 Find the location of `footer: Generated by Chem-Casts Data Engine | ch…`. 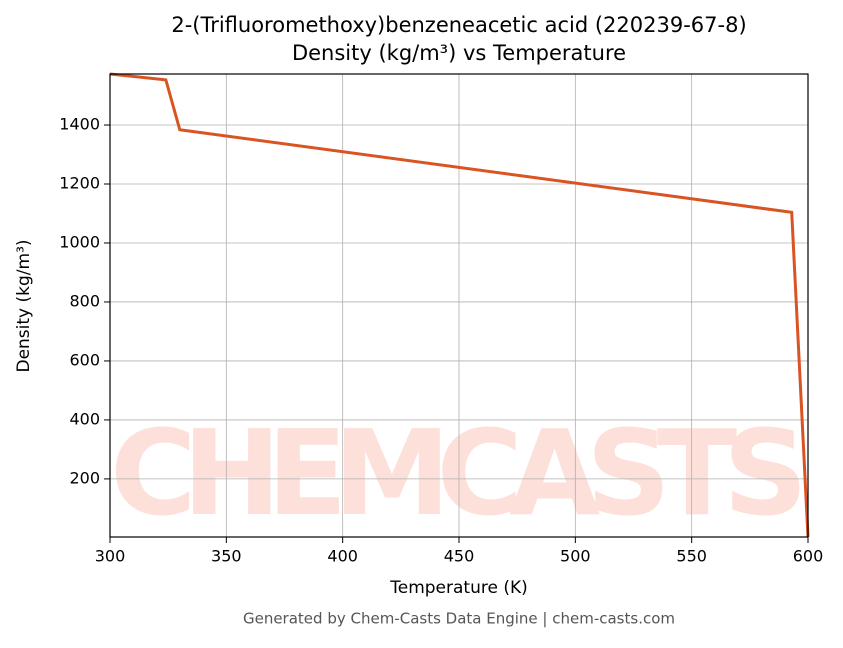

footer: Generated by Chem-Casts Data Engine | ch… is located at coordinates (459, 619).